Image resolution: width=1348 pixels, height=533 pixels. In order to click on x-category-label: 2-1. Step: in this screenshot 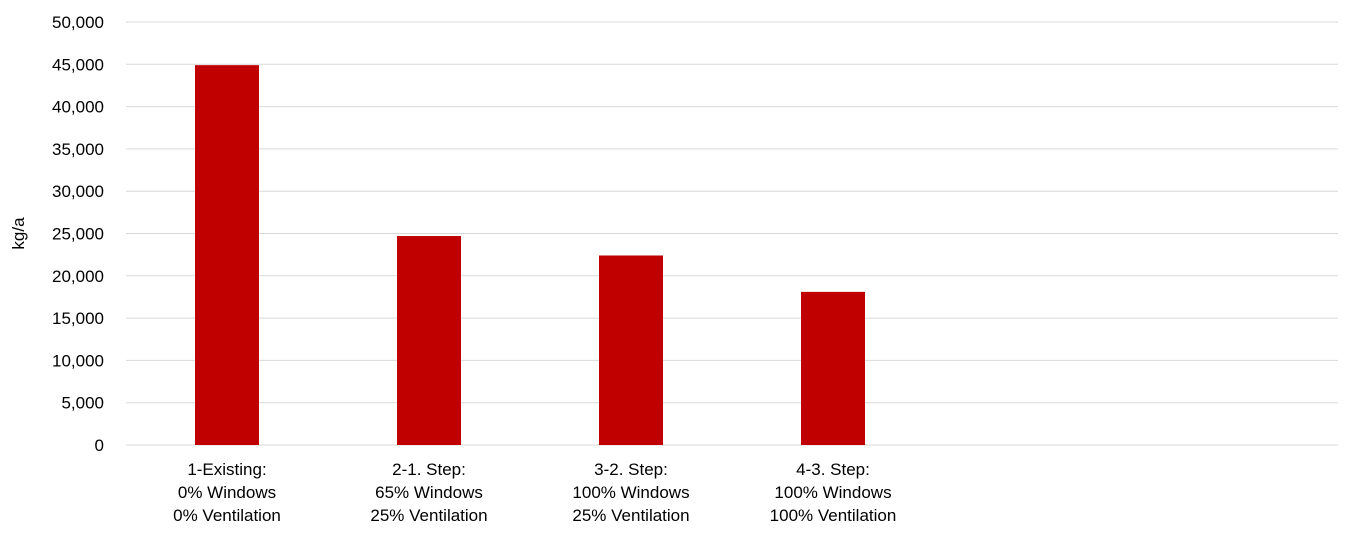, I will do `click(429, 469)`.